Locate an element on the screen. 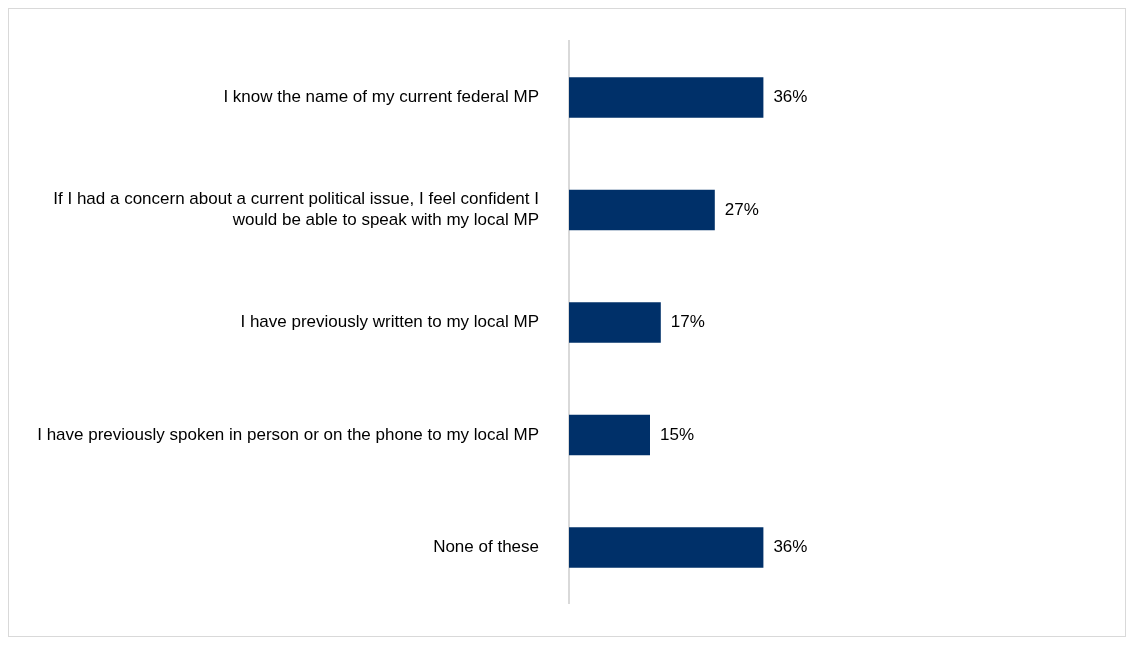 This screenshot has height=645, width=1134. data-label: 27% is located at coordinates (741, 209).